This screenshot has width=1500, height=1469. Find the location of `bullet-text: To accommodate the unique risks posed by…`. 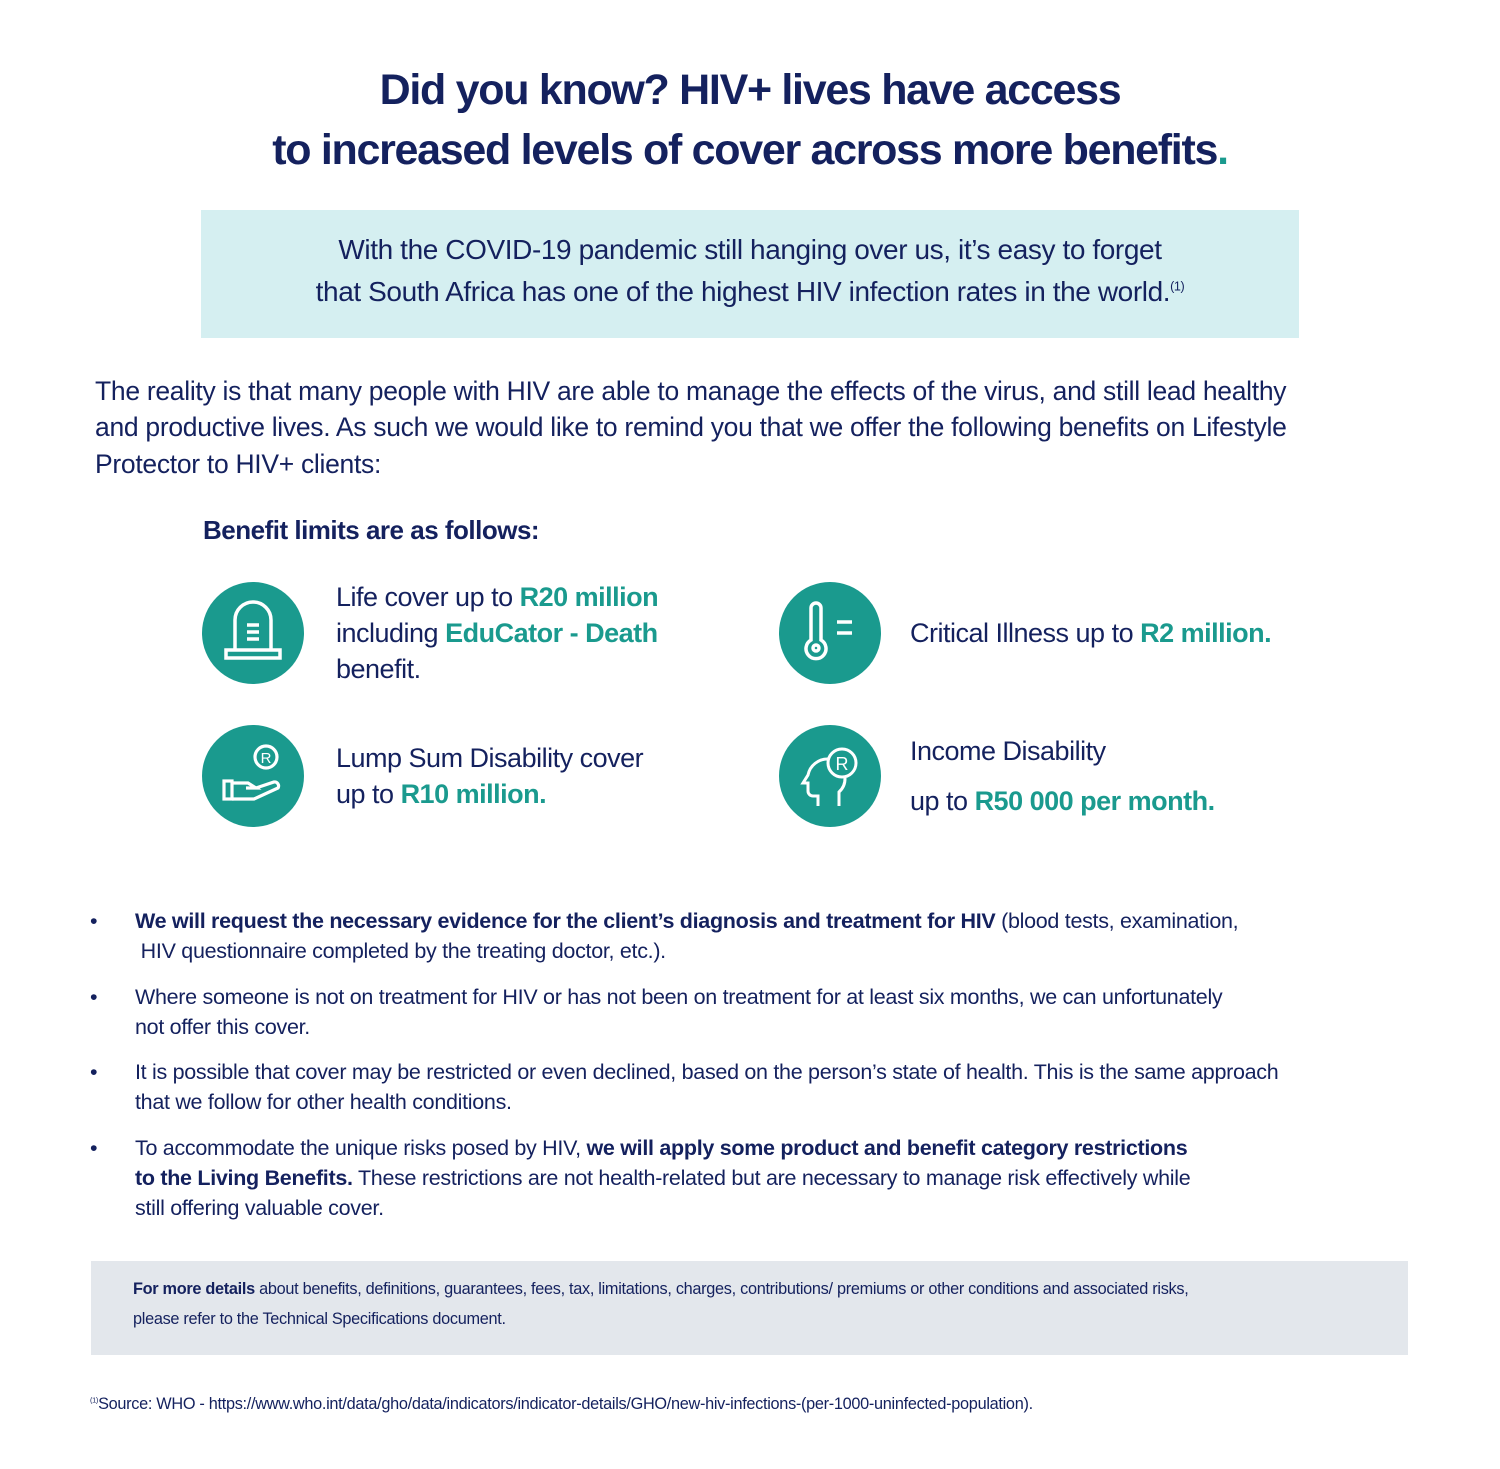

bullet-text: To accommodate the unique risks posed by… is located at coordinates (361, 1148).